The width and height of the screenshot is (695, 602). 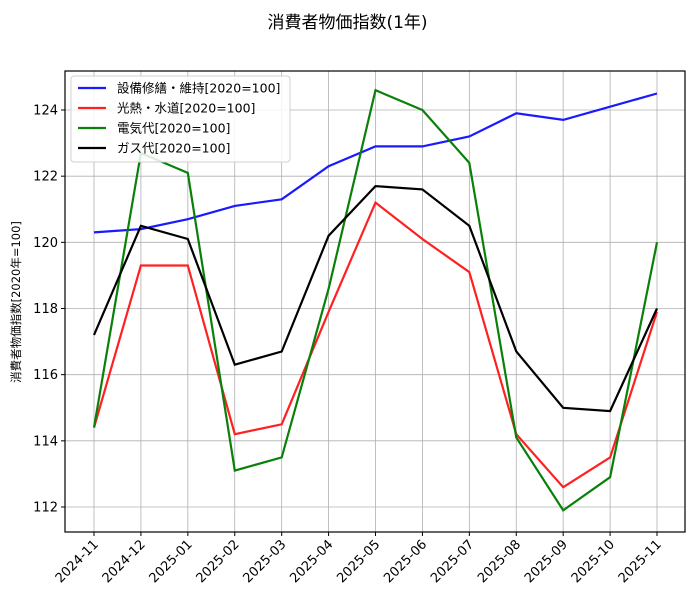 I want to click on x-tick-label: 2025-04, so click(x=311, y=561).